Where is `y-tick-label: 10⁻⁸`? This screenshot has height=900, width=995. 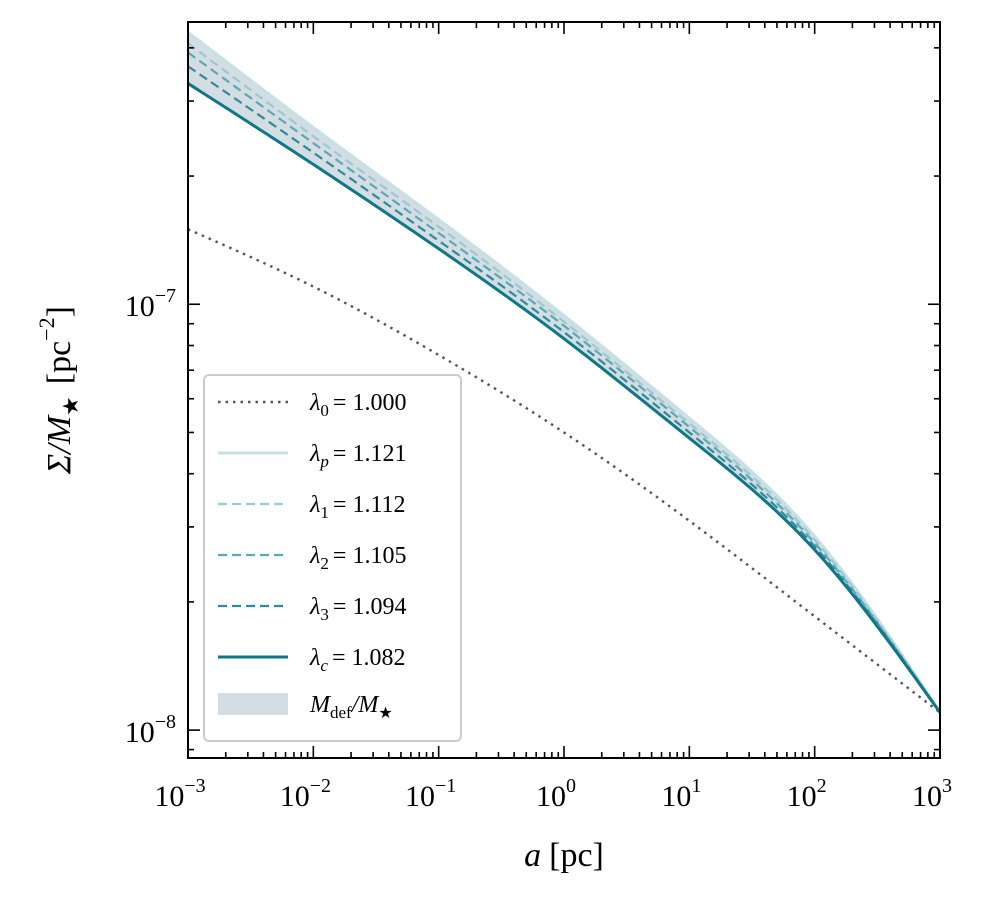
y-tick-label: 10⁻⁸ is located at coordinates (150, 730).